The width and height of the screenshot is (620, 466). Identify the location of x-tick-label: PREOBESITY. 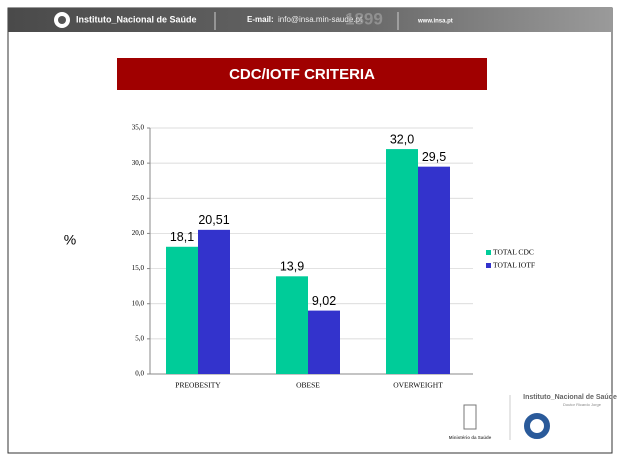
(198, 385).